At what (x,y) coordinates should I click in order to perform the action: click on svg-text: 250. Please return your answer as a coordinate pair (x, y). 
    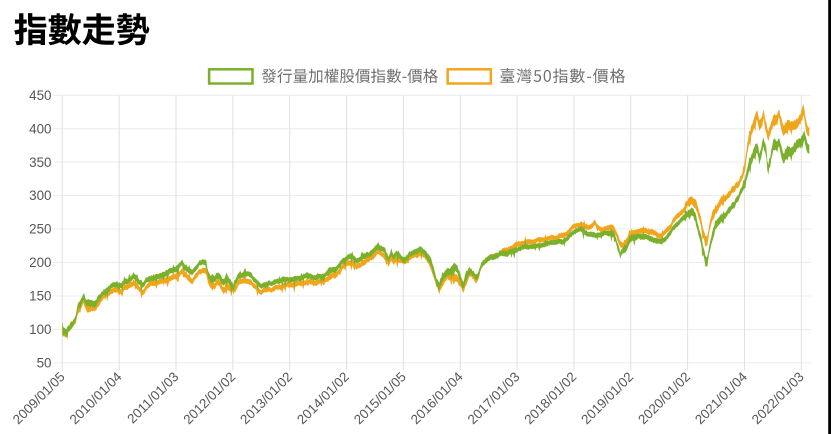
    Looking at the image, I should click on (40, 229).